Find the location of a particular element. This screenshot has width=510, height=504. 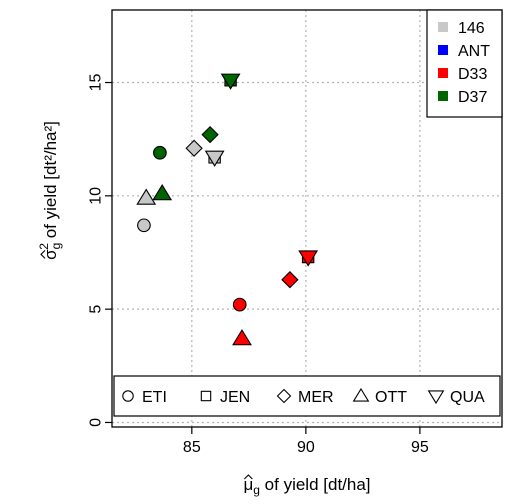

legend-label-qua: QUA is located at coordinates (467, 397).